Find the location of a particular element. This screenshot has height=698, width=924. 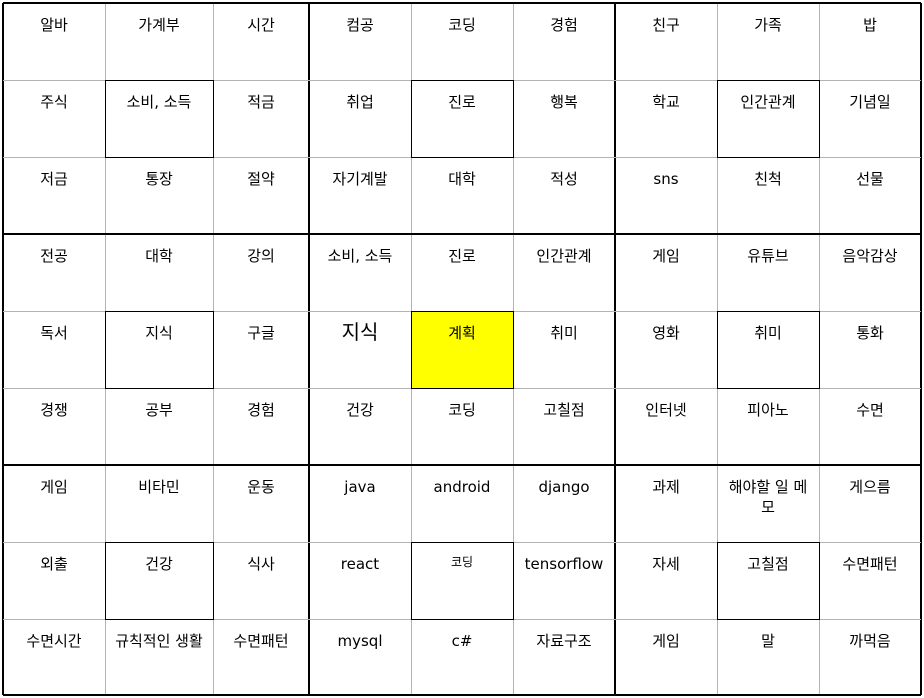

cell-text: 알바 is located at coordinates (54, 25).